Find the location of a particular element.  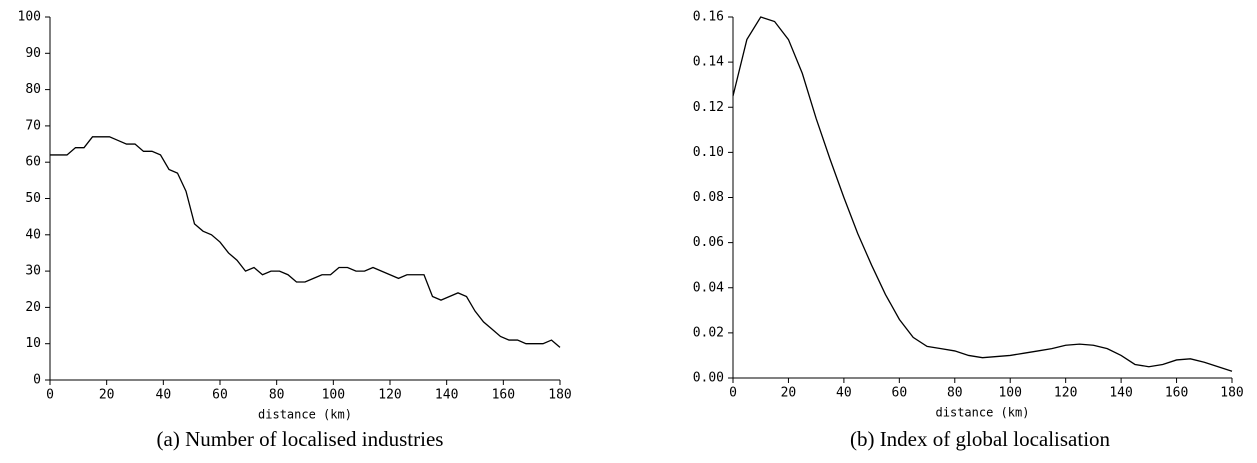

y-tick-label: 0 is located at coordinates (37, 380).